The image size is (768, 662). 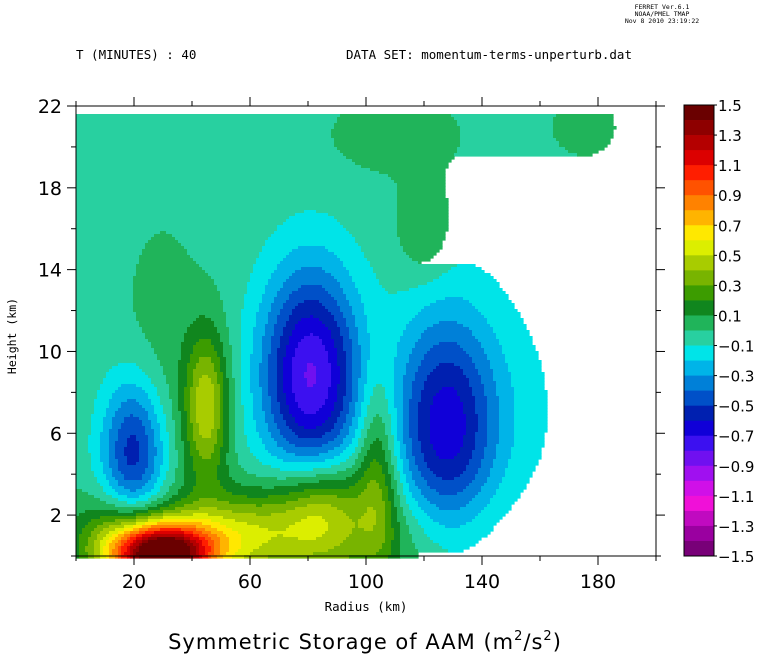 What do you see at coordinates (662, 14) in the screenshot?
I see `stamp-line: NOAA/PMEL TMAP` at bounding box center [662, 14].